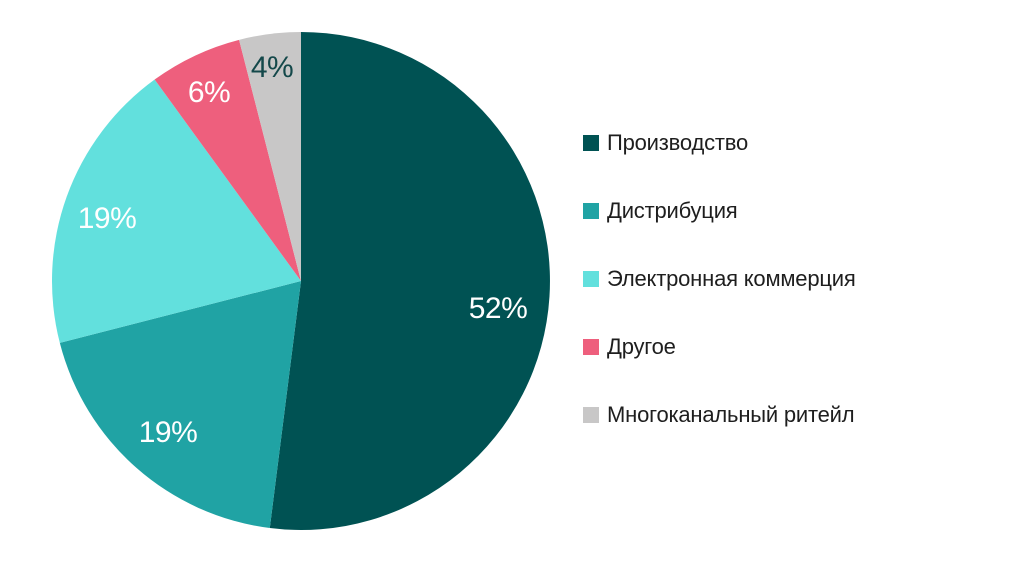 The height and width of the screenshot is (570, 1024). I want to click on legend-item: Дистрибуция, so click(719, 211).